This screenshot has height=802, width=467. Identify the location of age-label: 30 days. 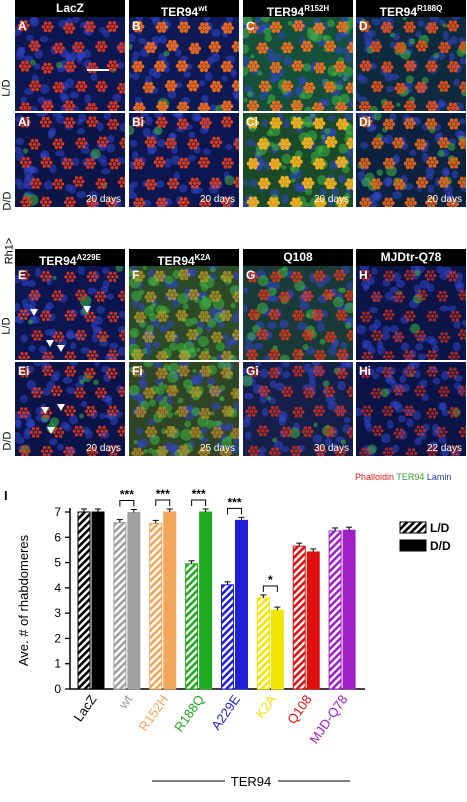
(331, 448).